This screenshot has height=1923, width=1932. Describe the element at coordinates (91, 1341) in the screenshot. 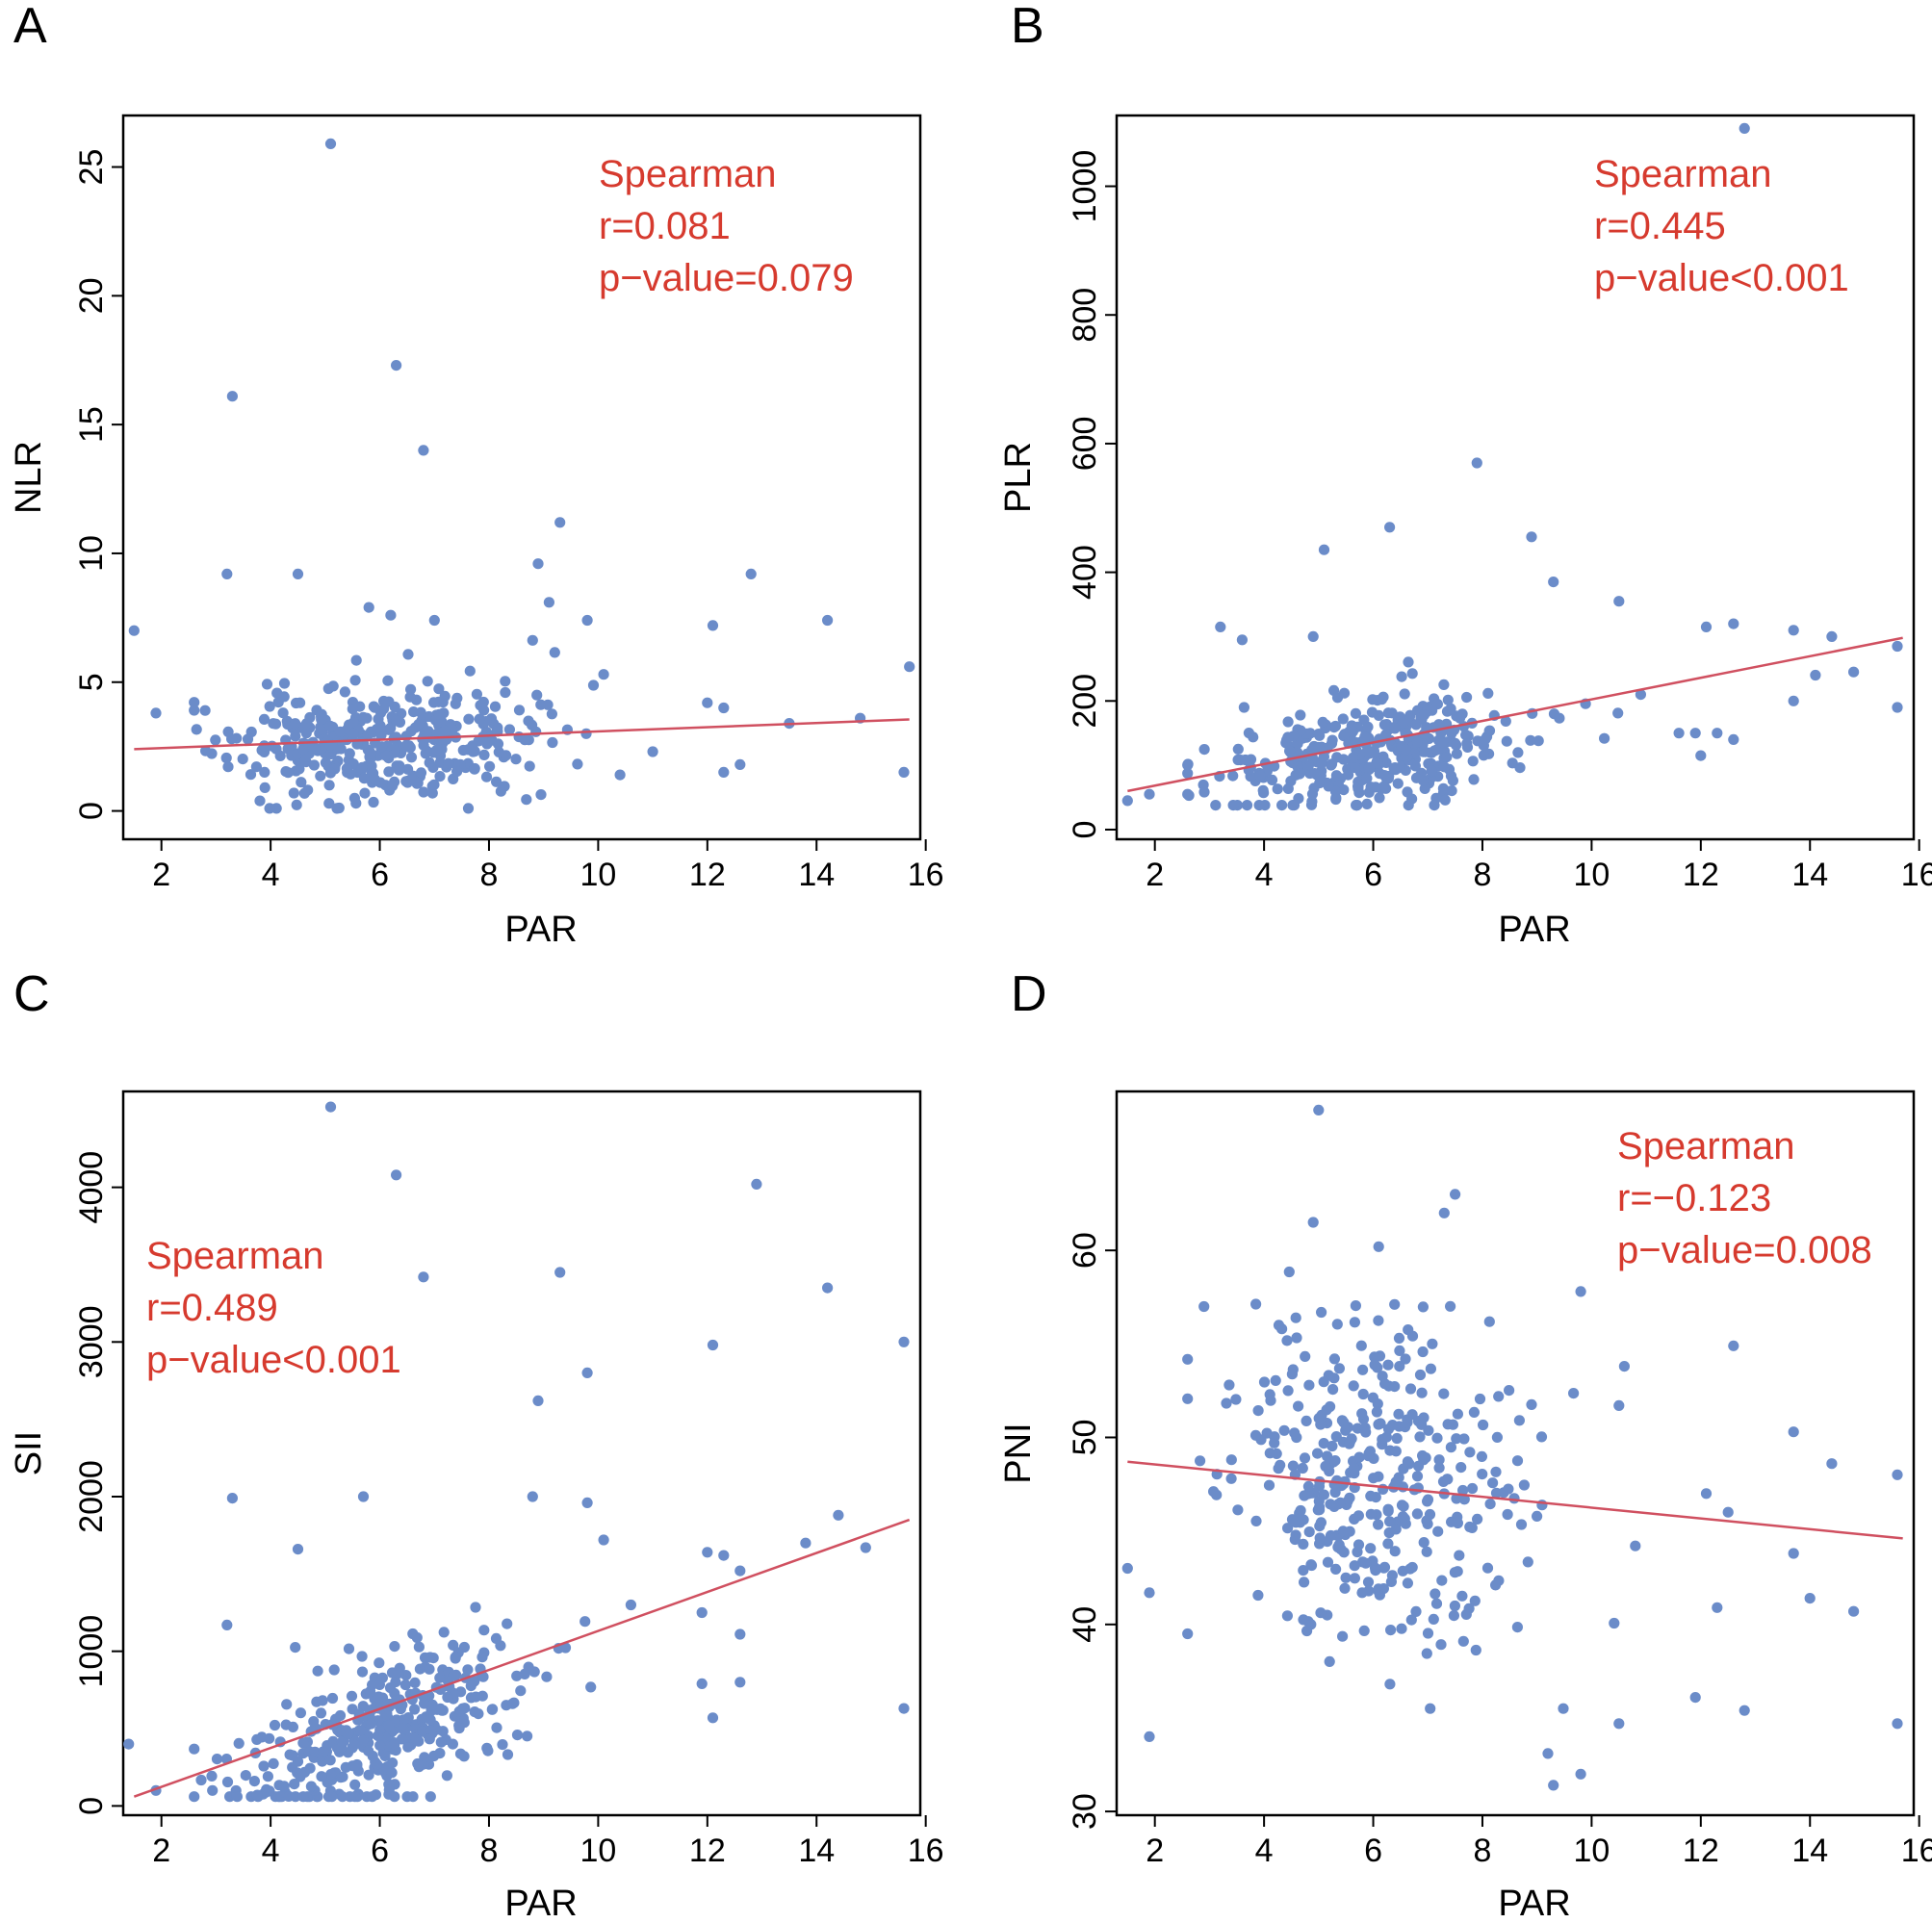

I see `y-tick-label: 3000` at that location.